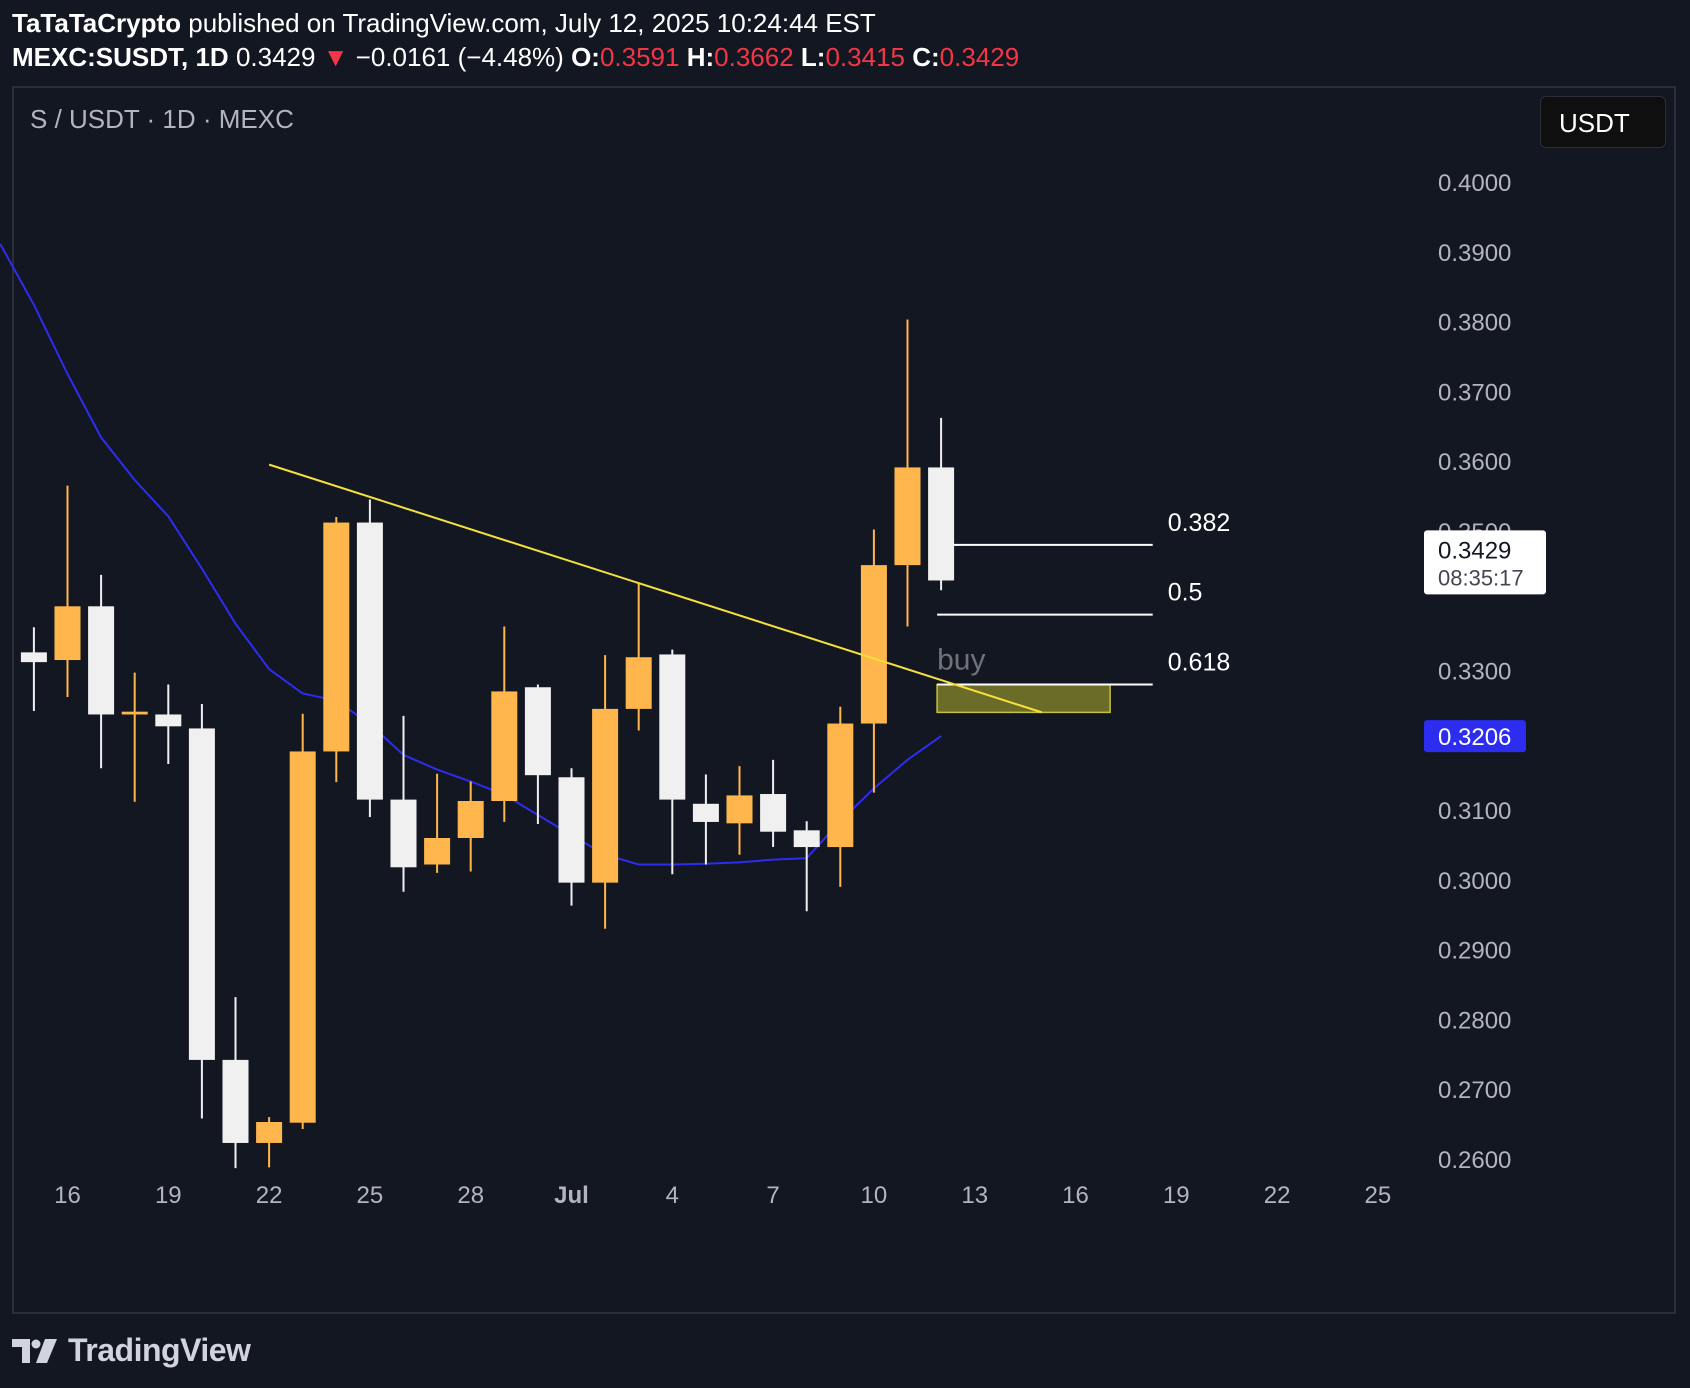 The height and width of the screenshot is (1388, 1690). Describe the element at coordinates (865, 57) in the screenshot. I see `low-value: 0.3415` at that location.